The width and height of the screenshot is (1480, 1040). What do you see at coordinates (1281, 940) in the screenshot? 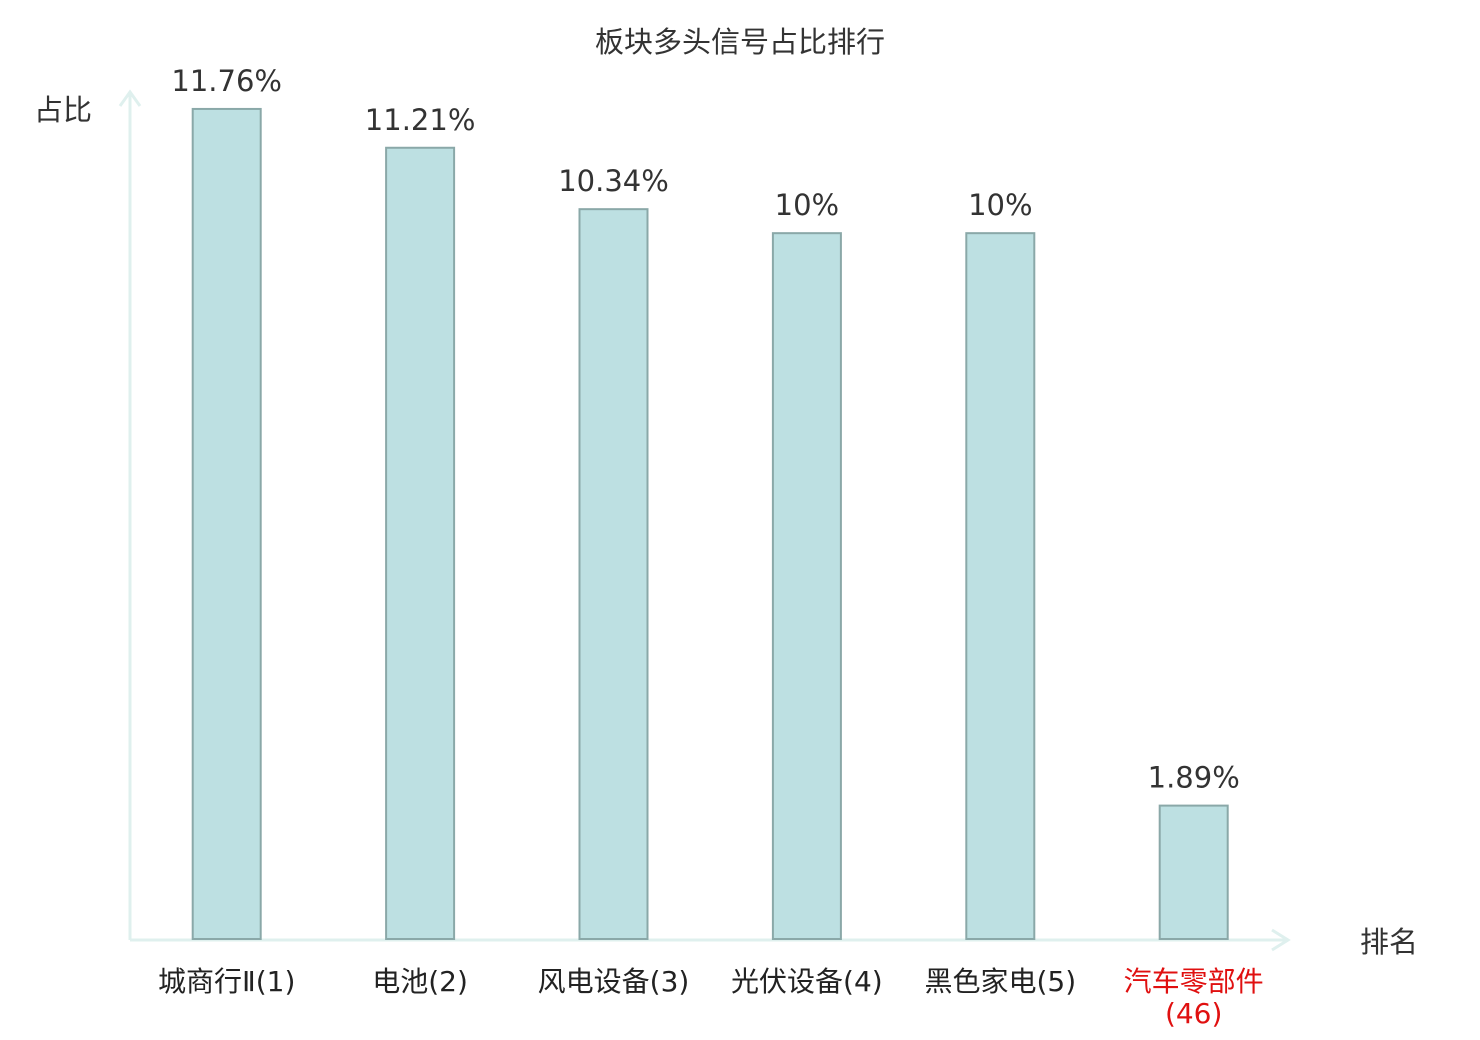
I see `x-axis-arrow` at bounding box center [1281, 940].